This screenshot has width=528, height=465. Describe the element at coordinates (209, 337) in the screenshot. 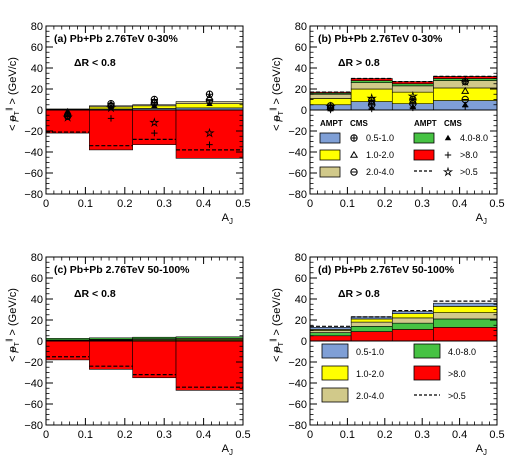

I see `bar-4.0-8.0-bin3` at that location.